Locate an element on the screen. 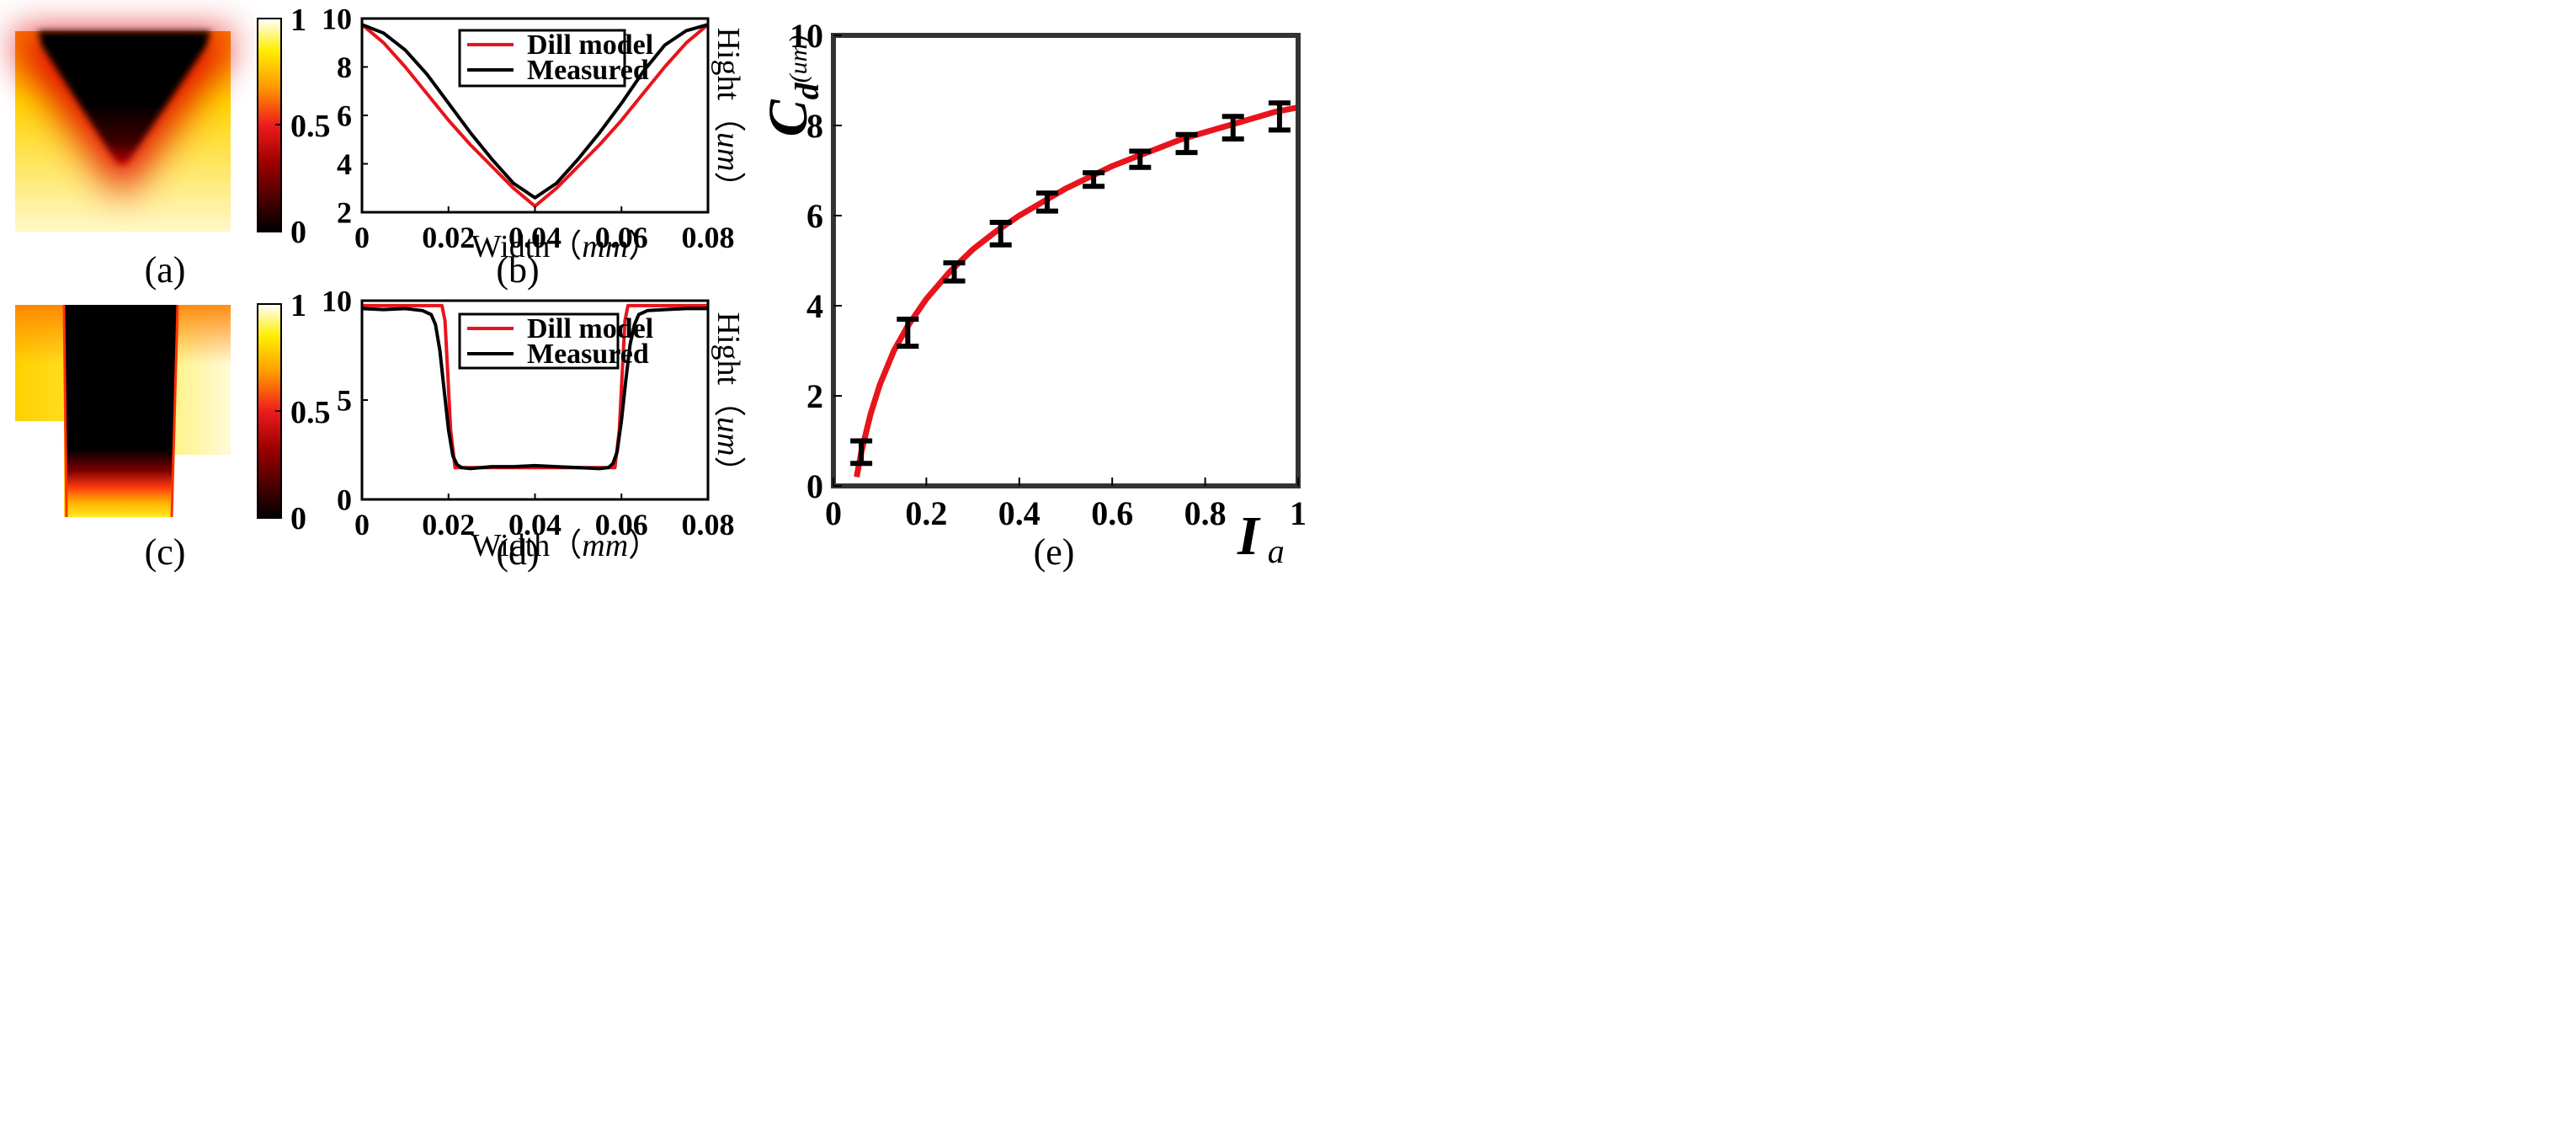 The height and width of the screenshot is (1126, 2576). chart-e-ytick-label: 6 is located at coordinates (815, 216).